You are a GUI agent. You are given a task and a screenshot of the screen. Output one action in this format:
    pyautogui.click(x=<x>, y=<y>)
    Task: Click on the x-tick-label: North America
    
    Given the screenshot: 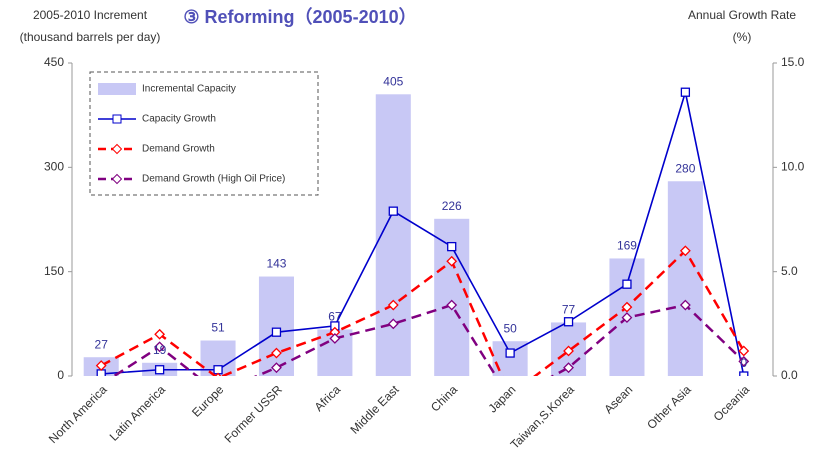 What is the action you would take?
    pyautogui.click(x=78, y=414)
    